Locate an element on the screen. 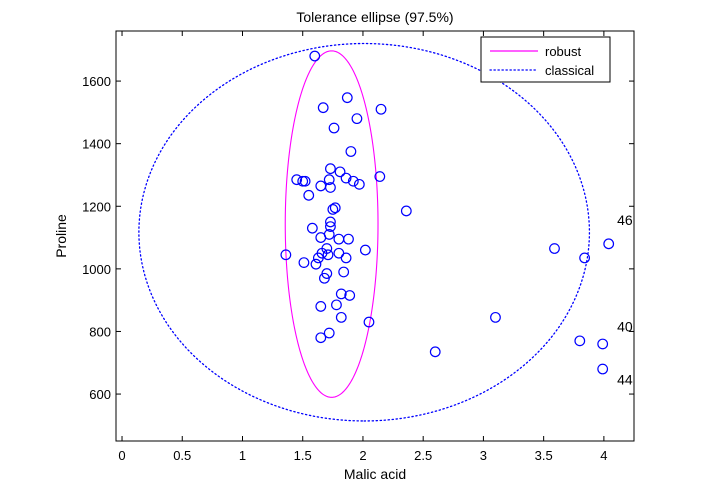 The width and height of the screenshot is (724, 504). x-tick-label: 4 is located at coordinates (603, 455).